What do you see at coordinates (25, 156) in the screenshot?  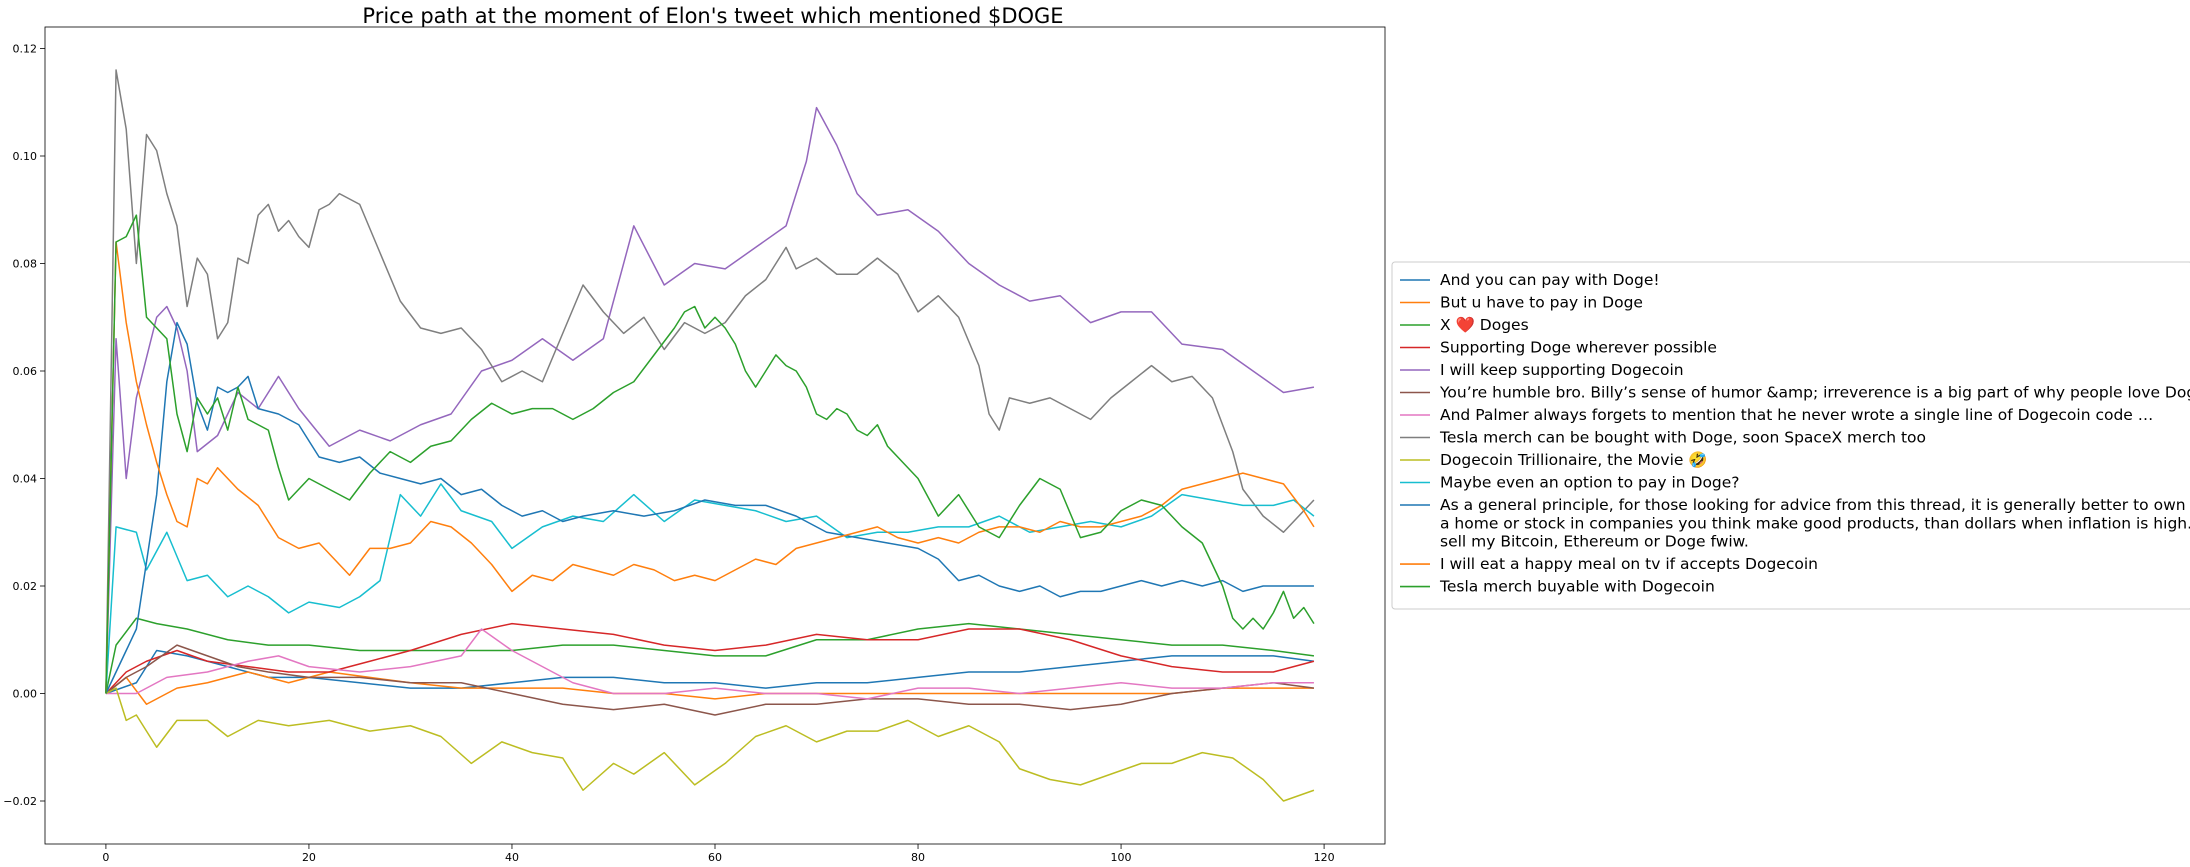 I see `y-tick-label: 0.10` at bounding box center [25, 156].